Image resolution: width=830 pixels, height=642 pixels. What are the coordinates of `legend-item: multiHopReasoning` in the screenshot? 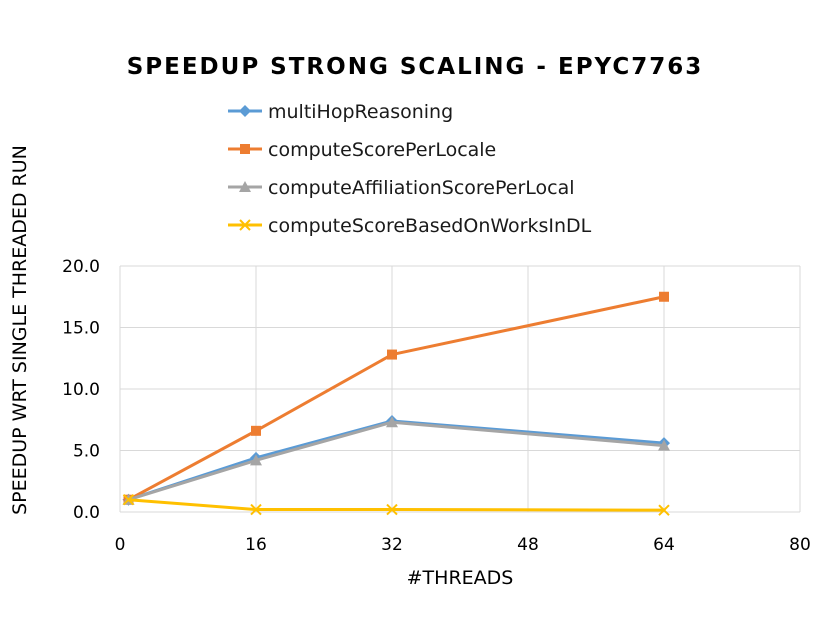 It's located at (340, 112).